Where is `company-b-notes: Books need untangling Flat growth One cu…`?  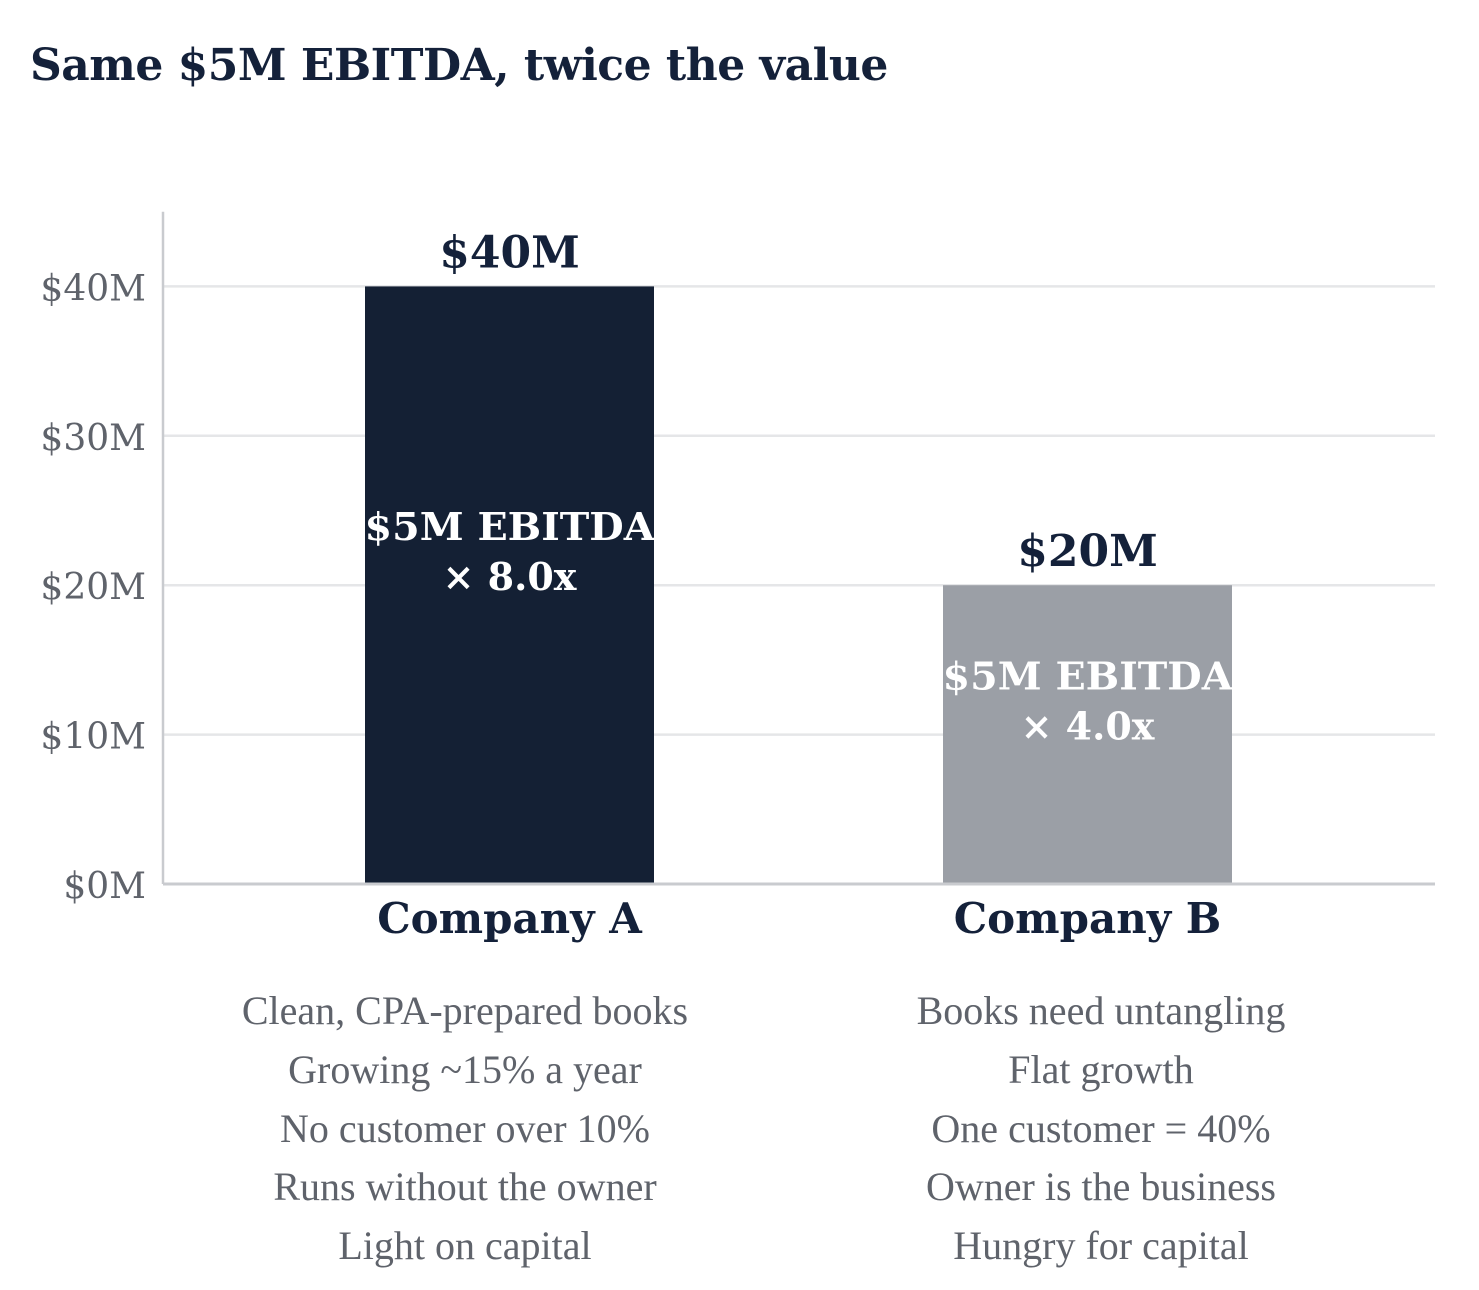 company-b-notes: Books need untangling Flat growth One cu… is located at coordinates (1101, 1129).